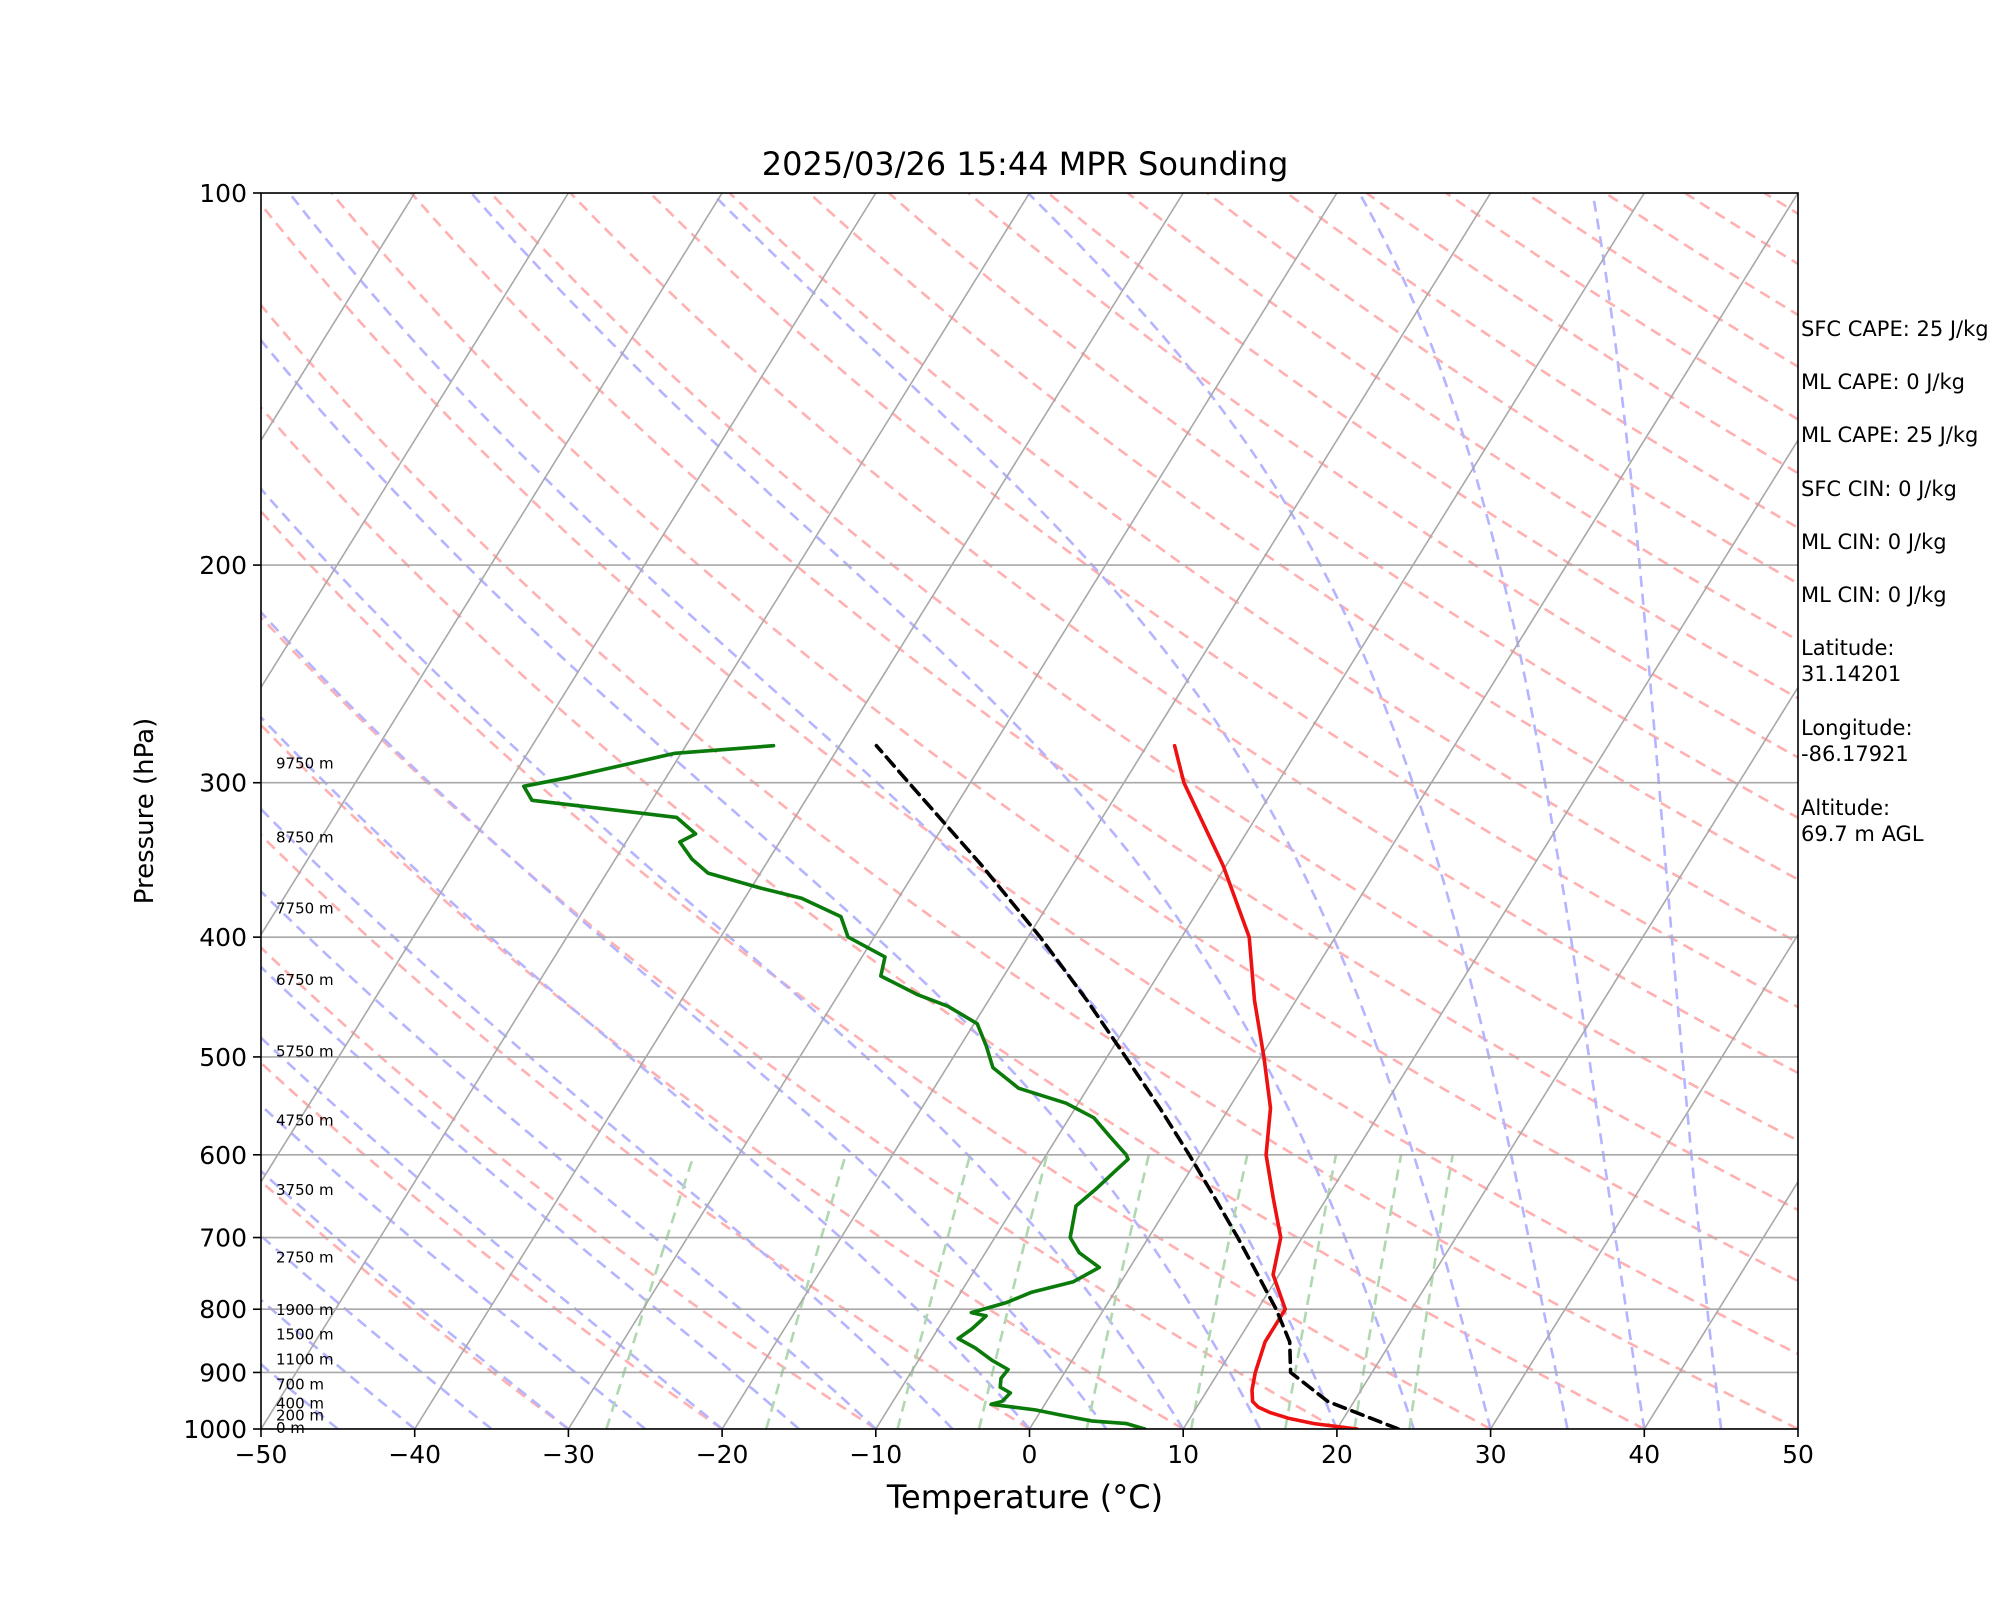  Describe the element at coordinates (1644, 1454) in the screenshot. I see `x-tick-label: 40` at that location.